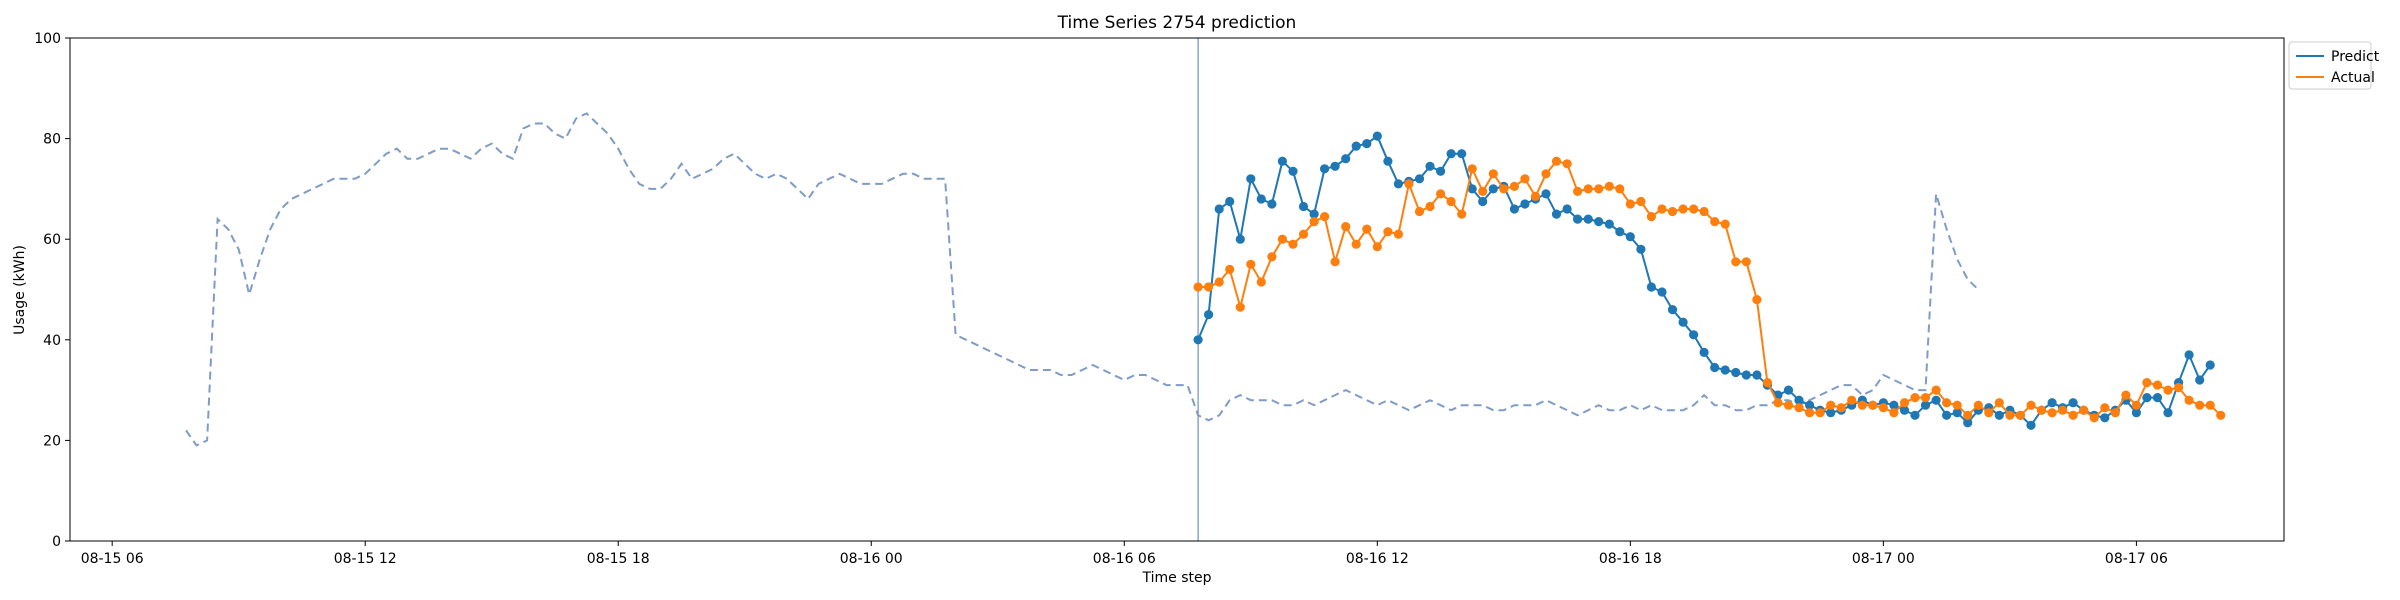 This screenshot has width=2400, height=600. Describe the element at coordinates (1883, 559) in the screenshot. I see `x-tick-label: 08-17 00` at that location.